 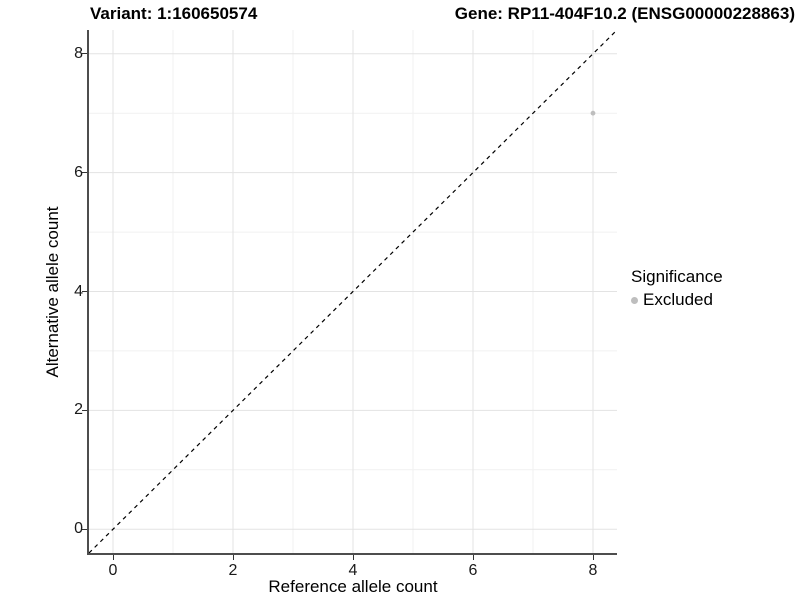 What do you see at coordinates (78, 529) in the screenshot?
I see `y-tick-label: 0` at bounding box center [78, 529].